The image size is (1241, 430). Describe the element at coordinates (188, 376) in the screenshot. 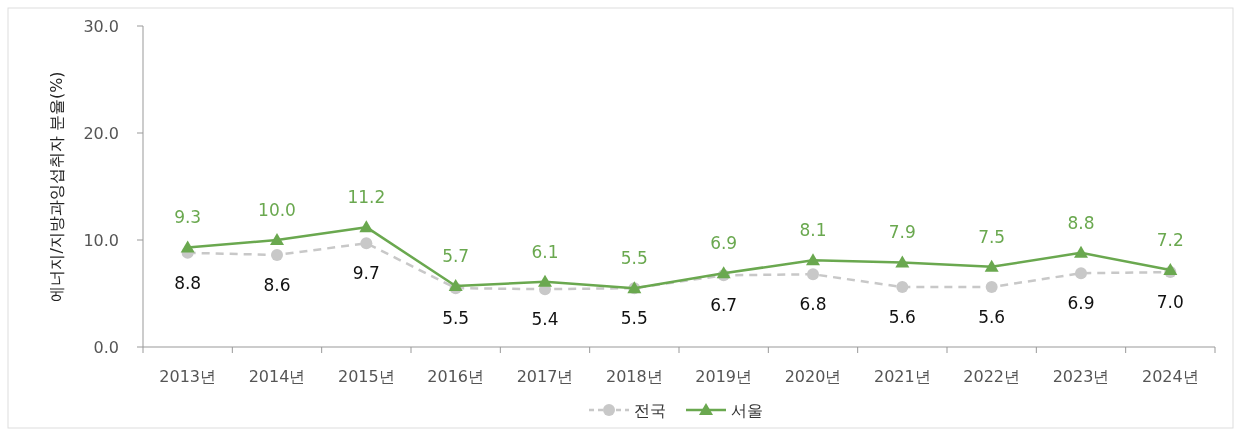

I see `x-tick-label: 2013년` at that location.